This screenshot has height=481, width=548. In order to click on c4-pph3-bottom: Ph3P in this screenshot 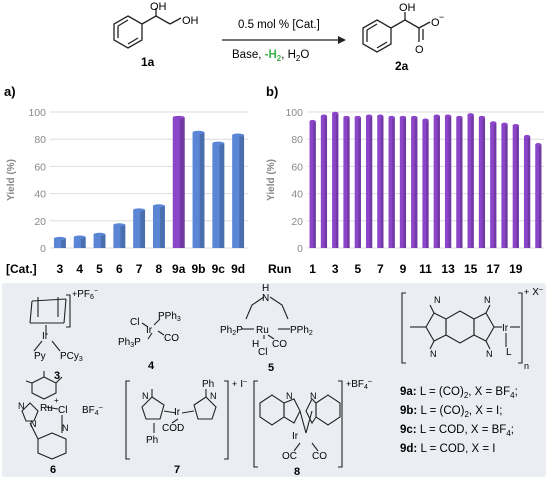, I will do `click(129, 343)`.